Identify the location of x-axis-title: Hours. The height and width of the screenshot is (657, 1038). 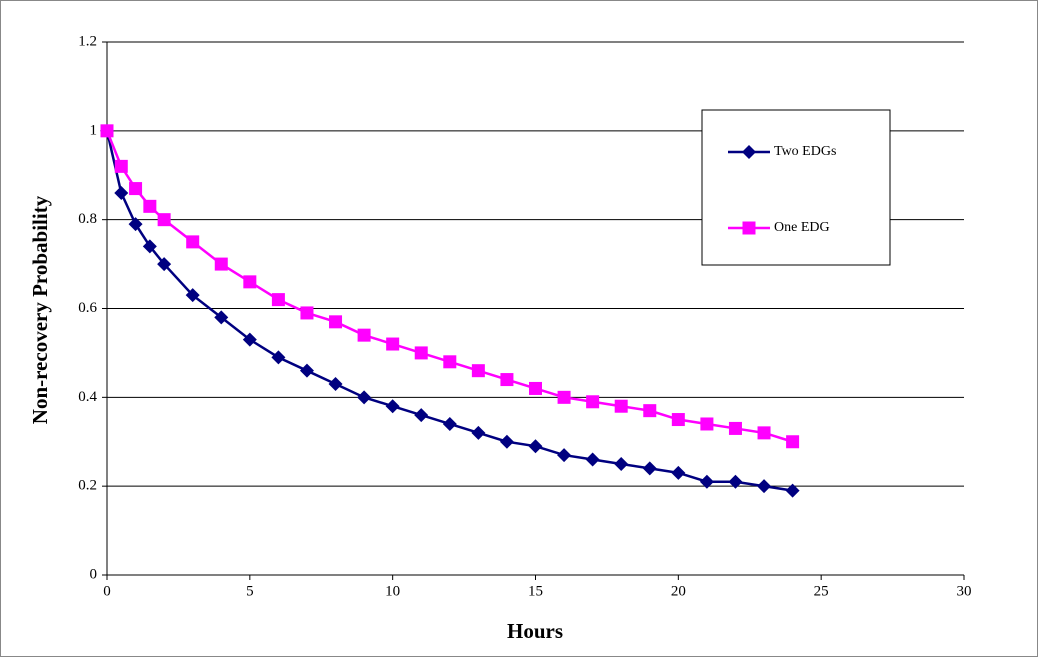
(535, 631).